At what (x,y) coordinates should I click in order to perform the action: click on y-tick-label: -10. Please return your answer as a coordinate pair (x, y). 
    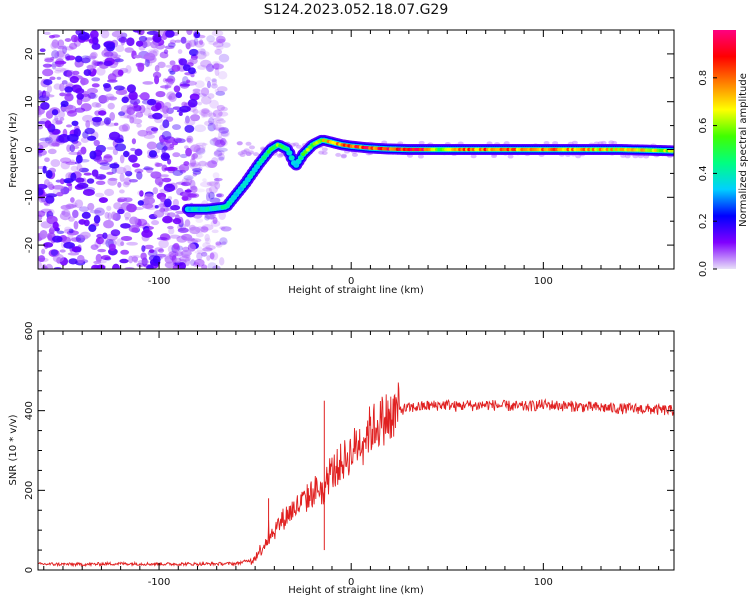
    Looking at the image, I should click on (29, 197).